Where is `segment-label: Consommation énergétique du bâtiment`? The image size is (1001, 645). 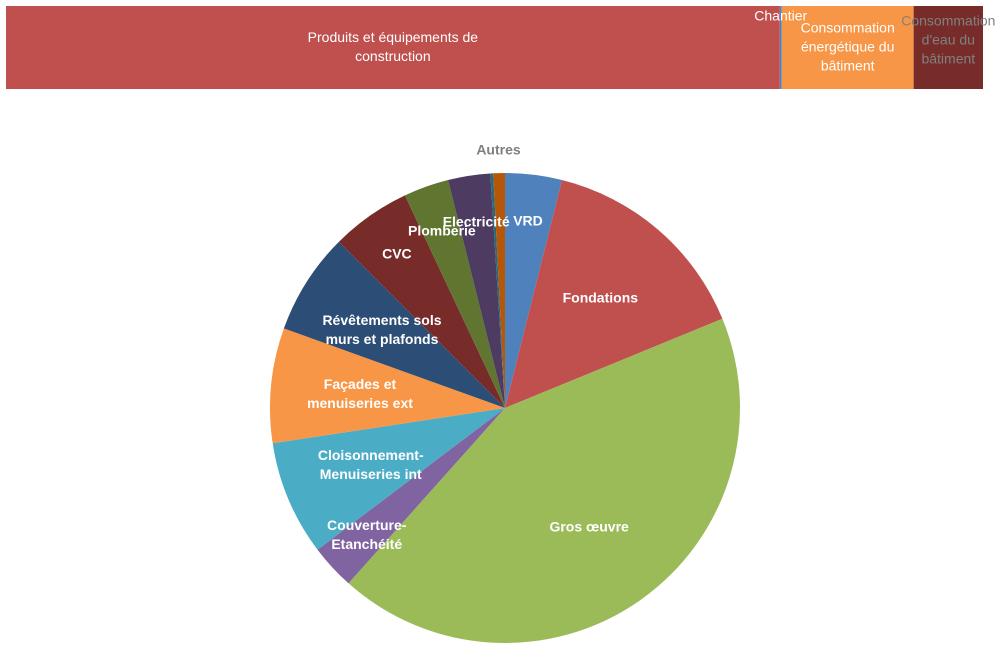 segment-label: Consommation énergétique du bâtiment is located at coordinates (847, 46).